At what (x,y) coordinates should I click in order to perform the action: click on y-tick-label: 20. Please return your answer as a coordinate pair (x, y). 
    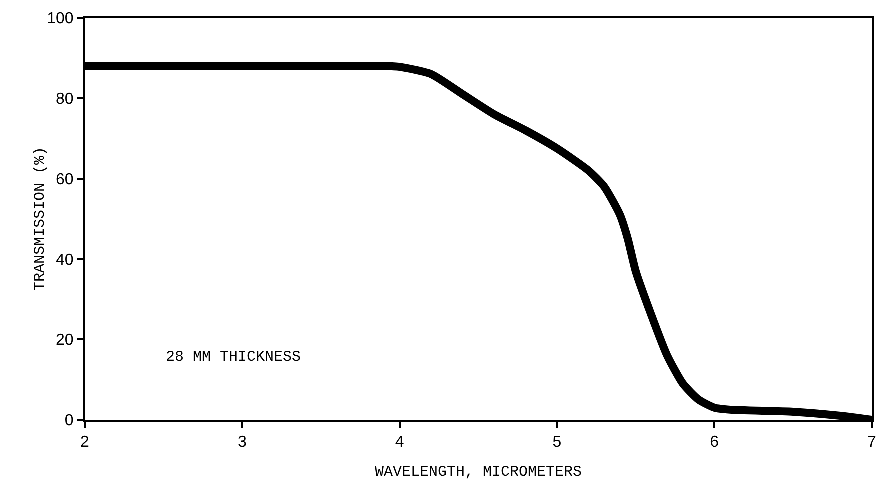
    Looking at the image, I should click on (65, 341).